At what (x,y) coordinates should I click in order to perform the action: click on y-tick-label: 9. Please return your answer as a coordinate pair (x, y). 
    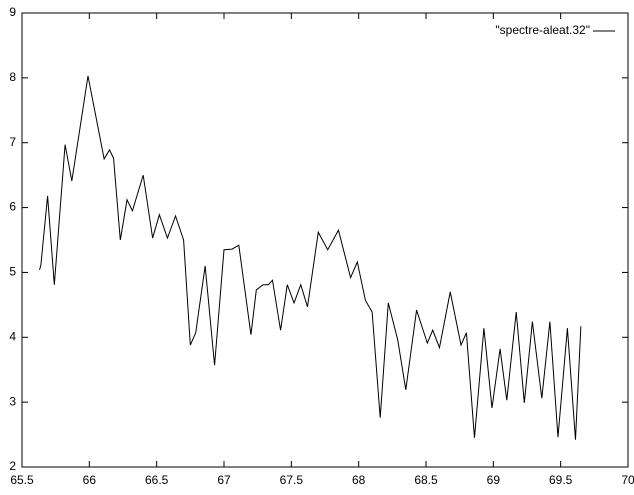
    Looking at the image, I should click on (12, 12).